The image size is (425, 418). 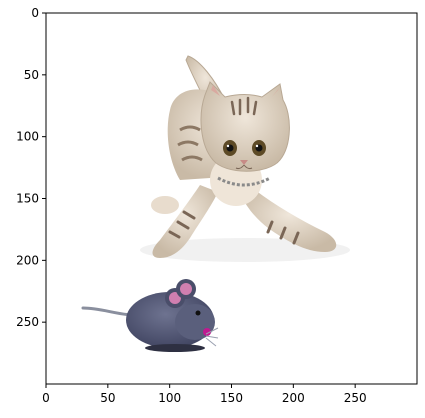 What do you see at coordinates (27, 322) in the screenshot?
I see `y-tick-label: 250` at bounding box center [27, 322].